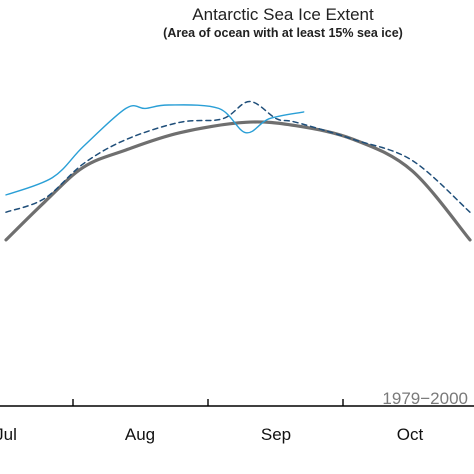 The width and height of the screenshot is (474, 474). What do you see at coordinates (8, 434) in the screenshot?
I see `x-tick-label: Jul` at bounding box center [8, 434].